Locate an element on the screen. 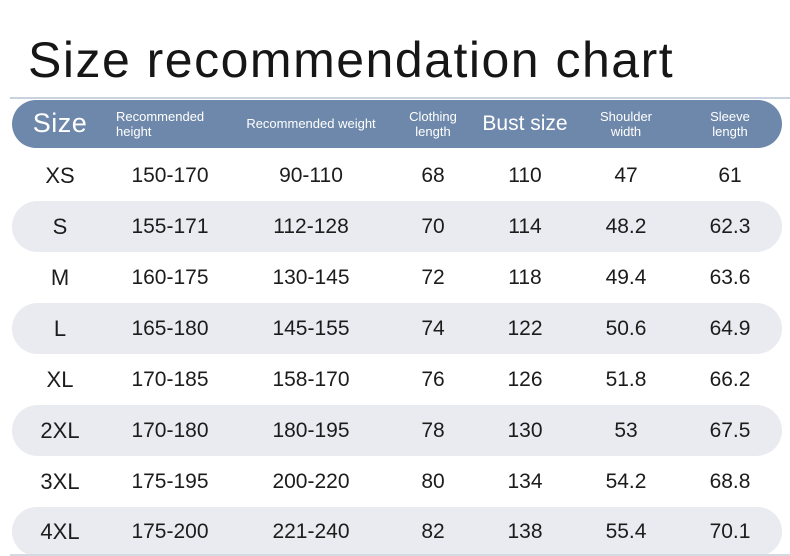 The height and width of the screenshot is (556, 790). cell-size: 2XL is located at coordinates (60, 430).